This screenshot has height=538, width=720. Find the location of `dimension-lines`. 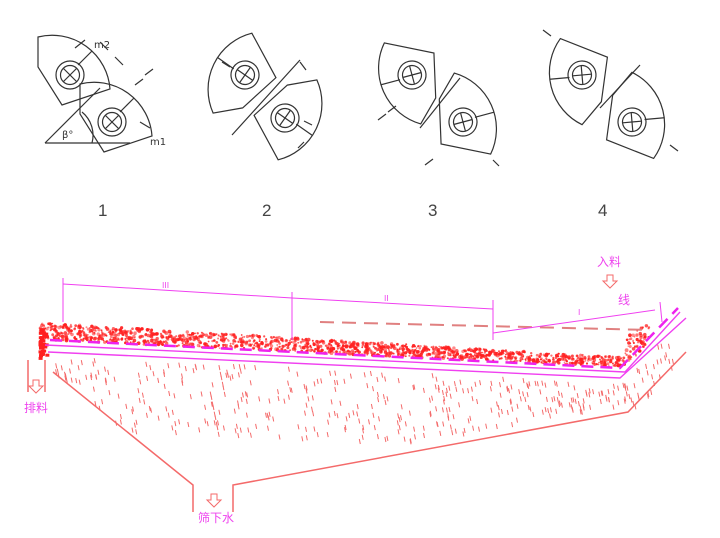

dimension-lines is located at coordinates (362, 309).